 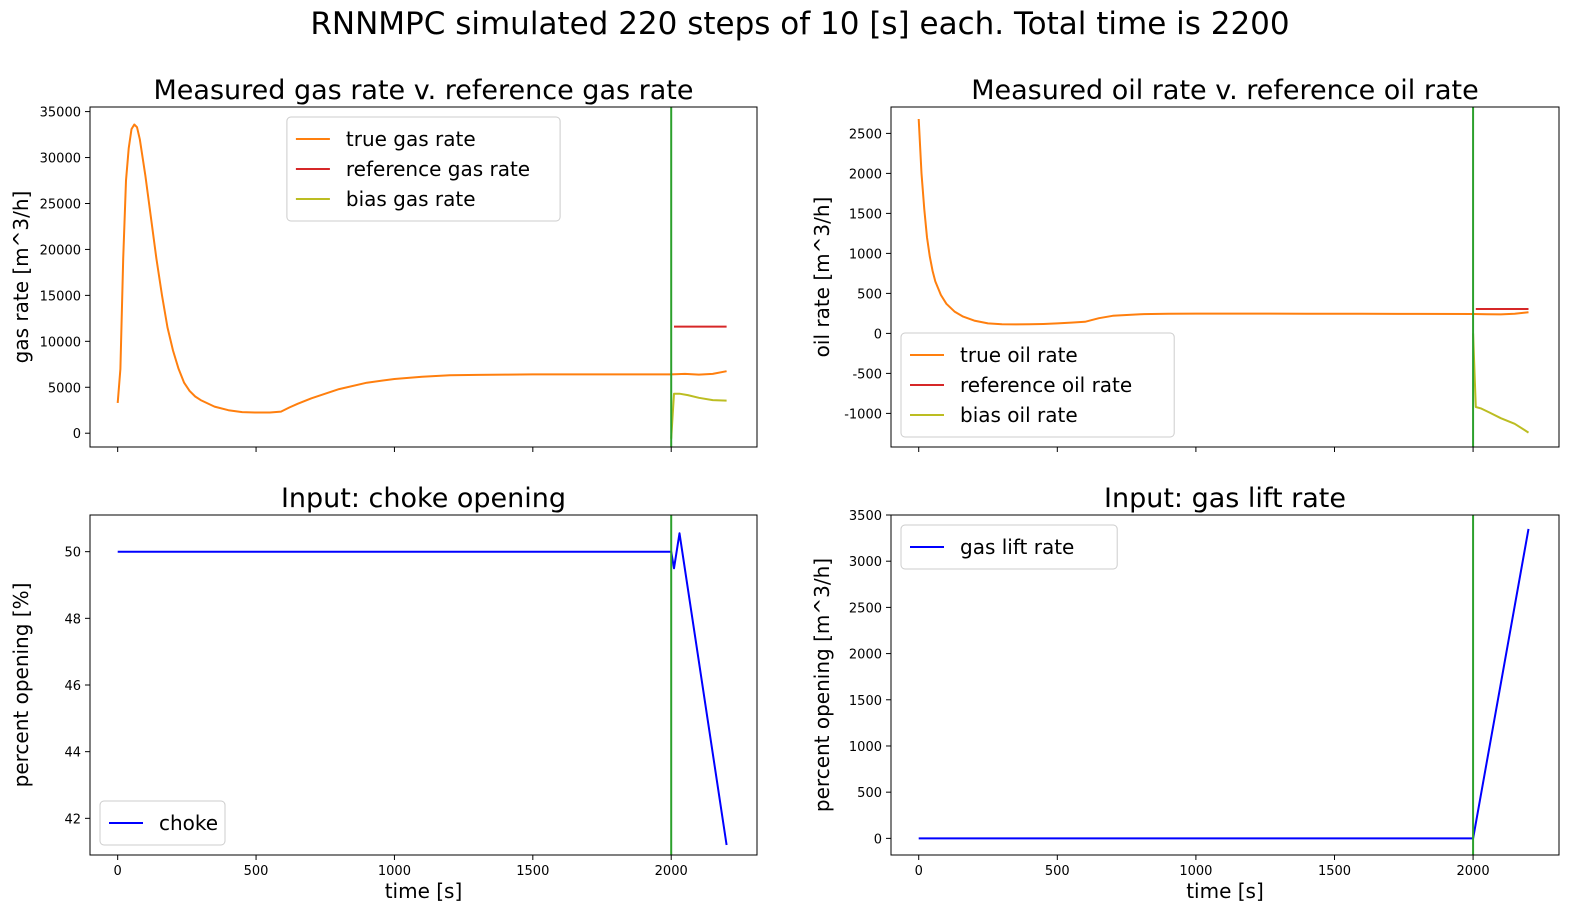 What do you see at coordinates (72, 819) in the screenshot?
I see `y-tick-label: 42` at bounding box center [72, 819].